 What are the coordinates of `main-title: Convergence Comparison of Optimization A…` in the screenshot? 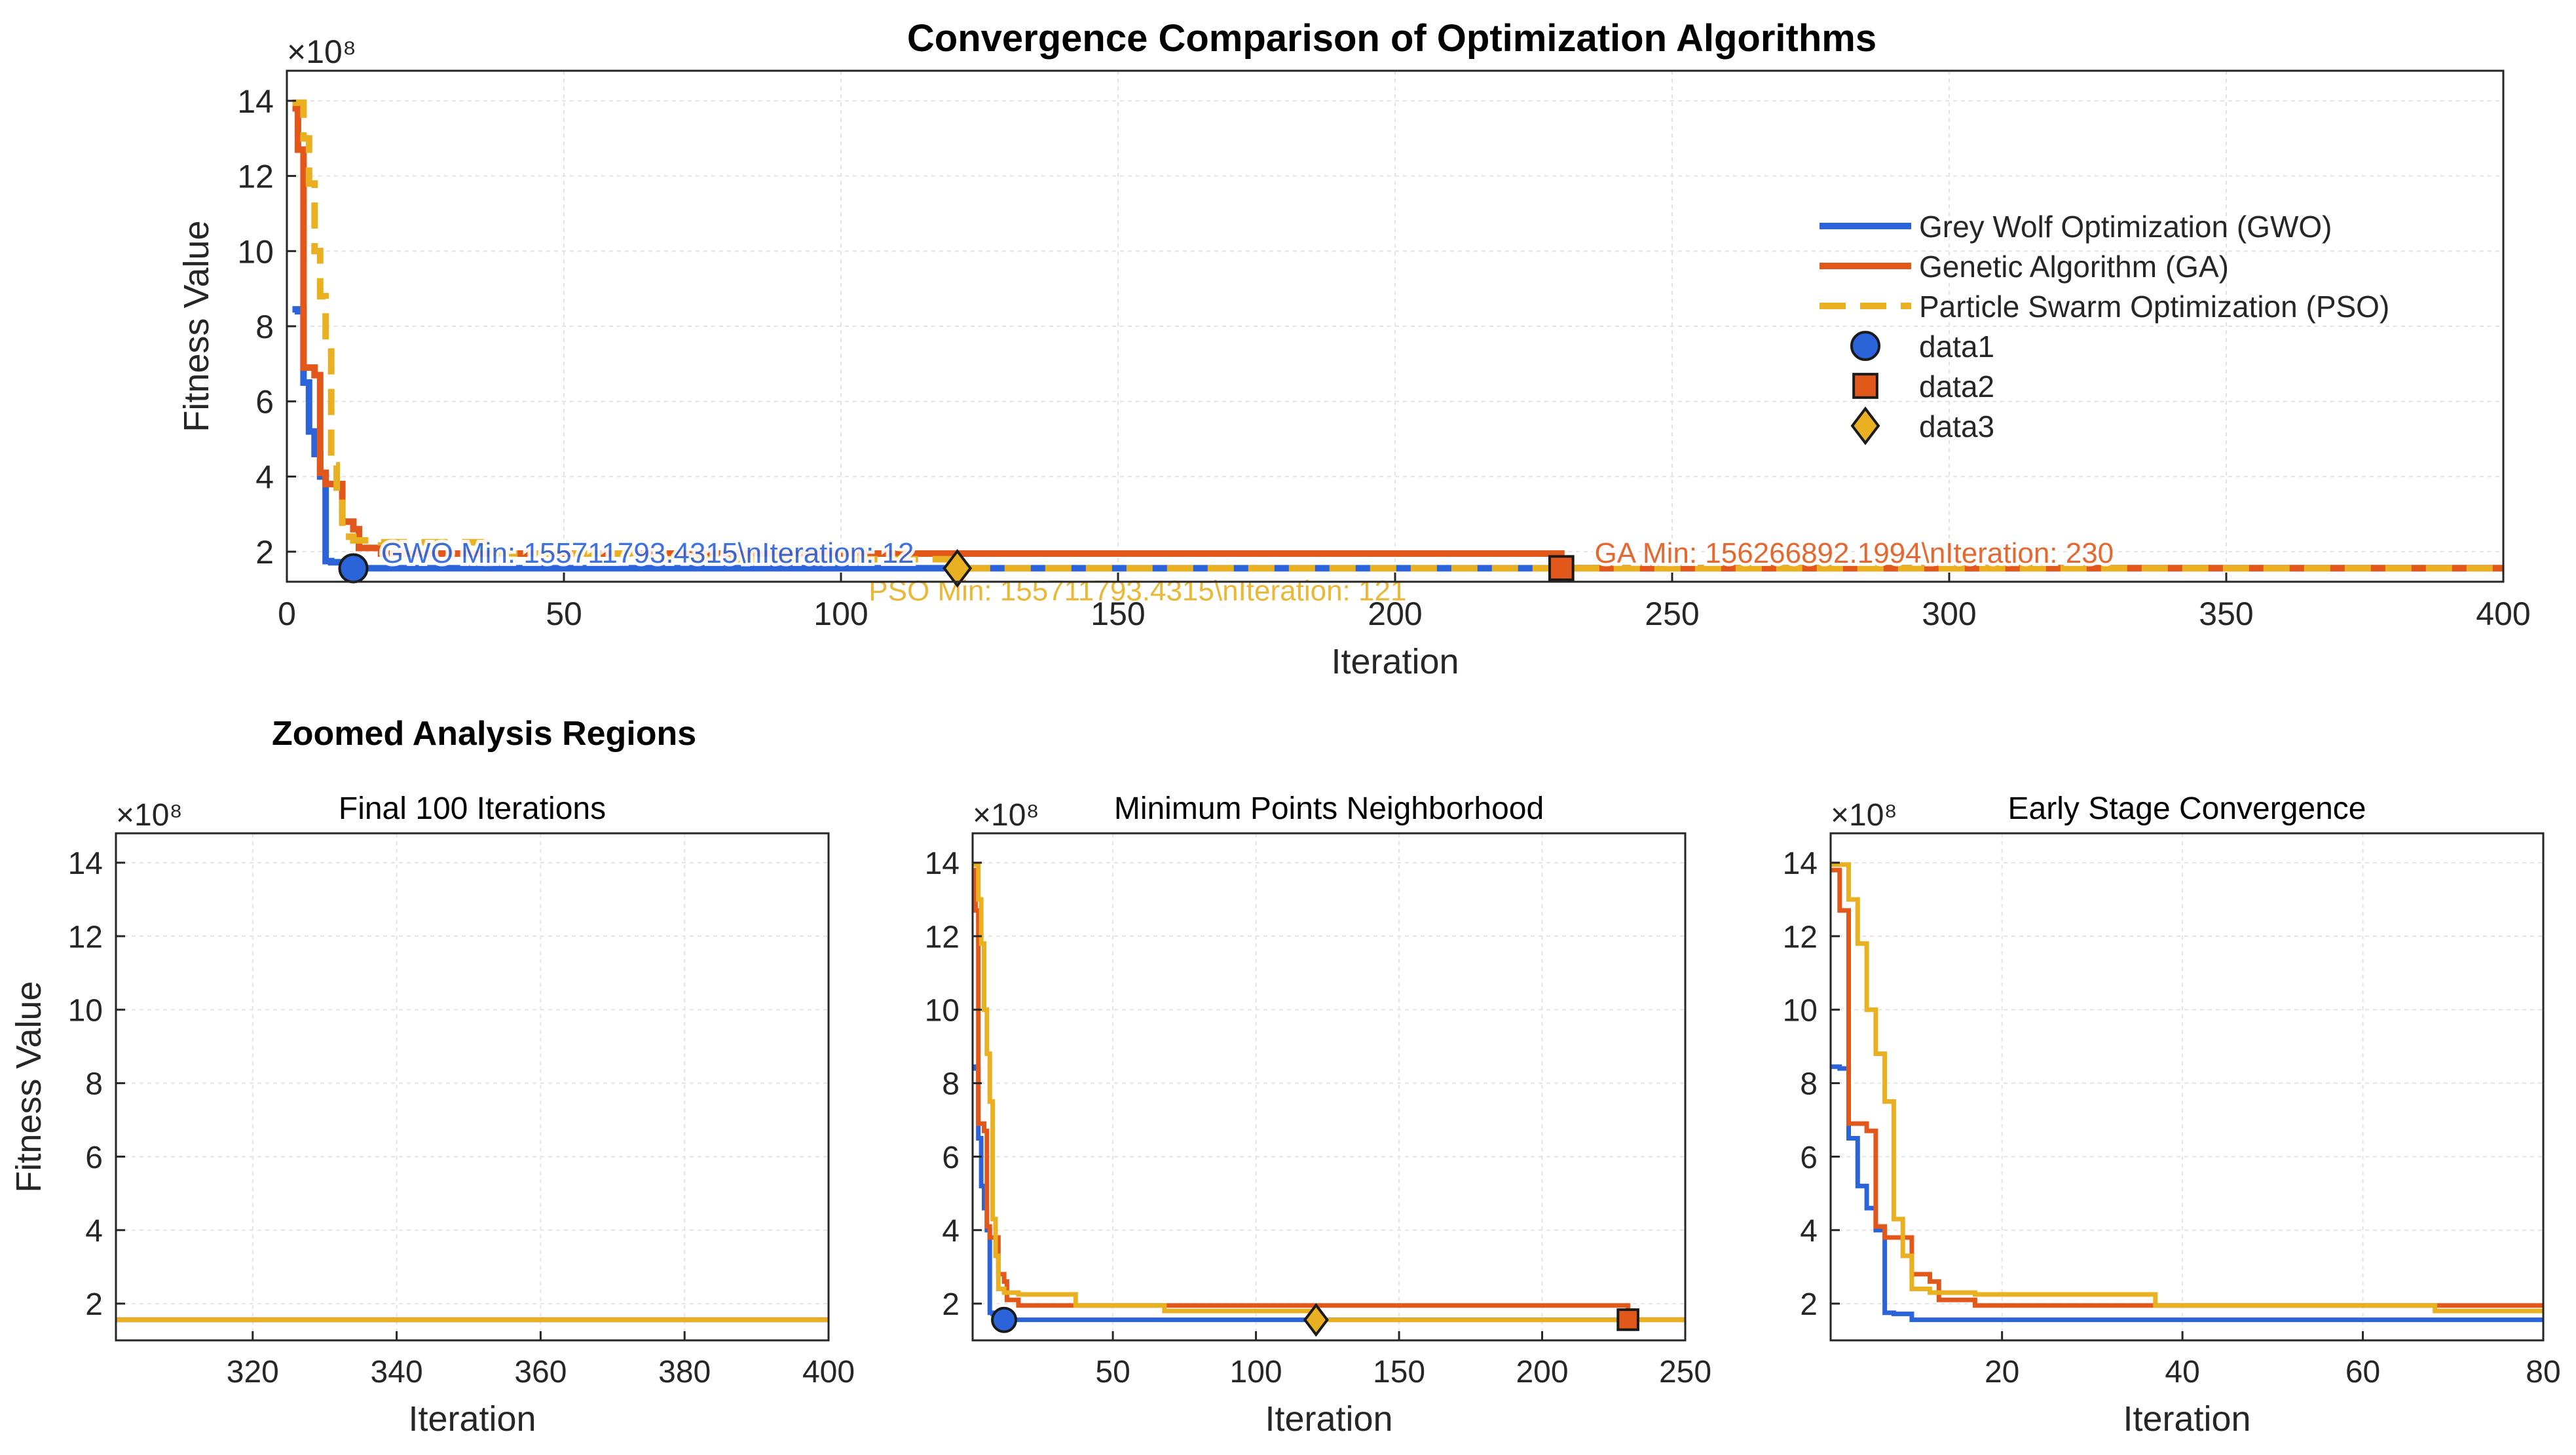 It's located at (1391, 38).